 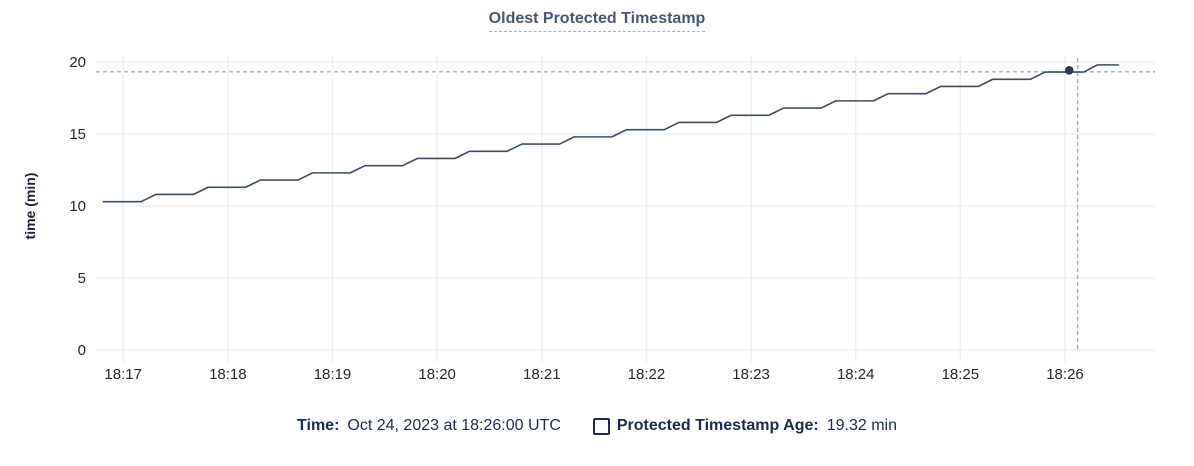 What do you see at coordinates (601, 426) in the screenshot?
I see `legend-series-checkbox` at bounding box center [601, 426].